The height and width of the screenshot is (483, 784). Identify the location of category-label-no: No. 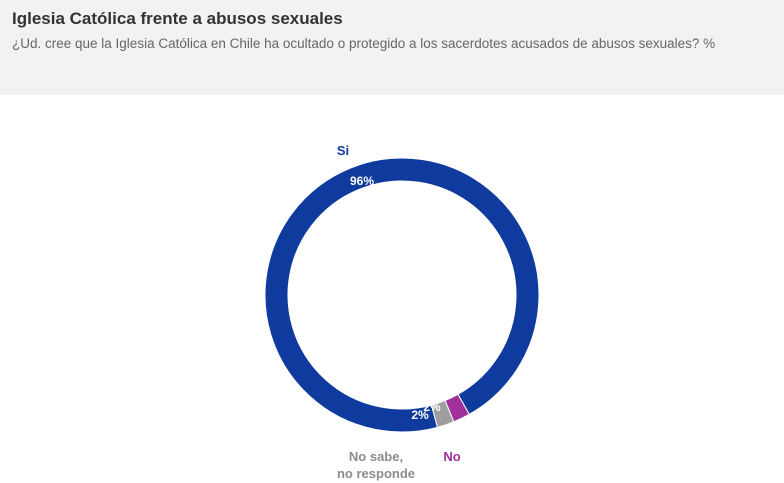
(451, 456).